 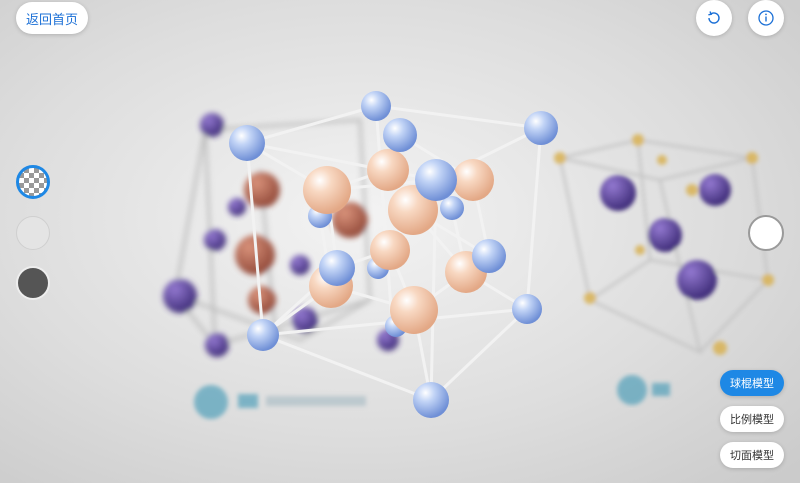 What do you see at coordinates (33, 182) in the screenshot?
I see `background-transparent-swatch` at bounding box center [33, 182].